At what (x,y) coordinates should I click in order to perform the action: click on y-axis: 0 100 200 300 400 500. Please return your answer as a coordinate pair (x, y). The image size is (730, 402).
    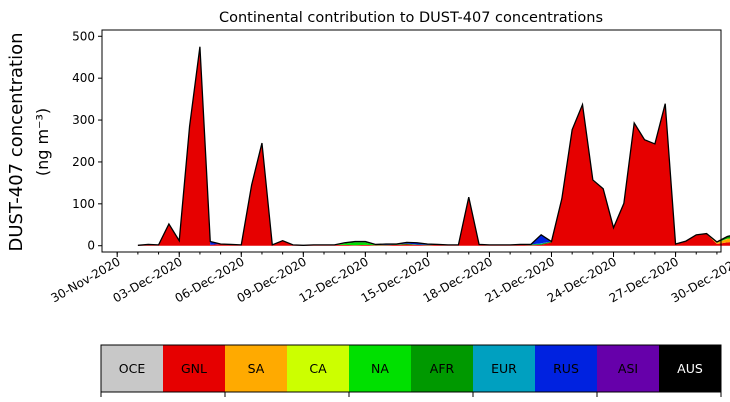
    Looking at the image, I should click on (87, 141).